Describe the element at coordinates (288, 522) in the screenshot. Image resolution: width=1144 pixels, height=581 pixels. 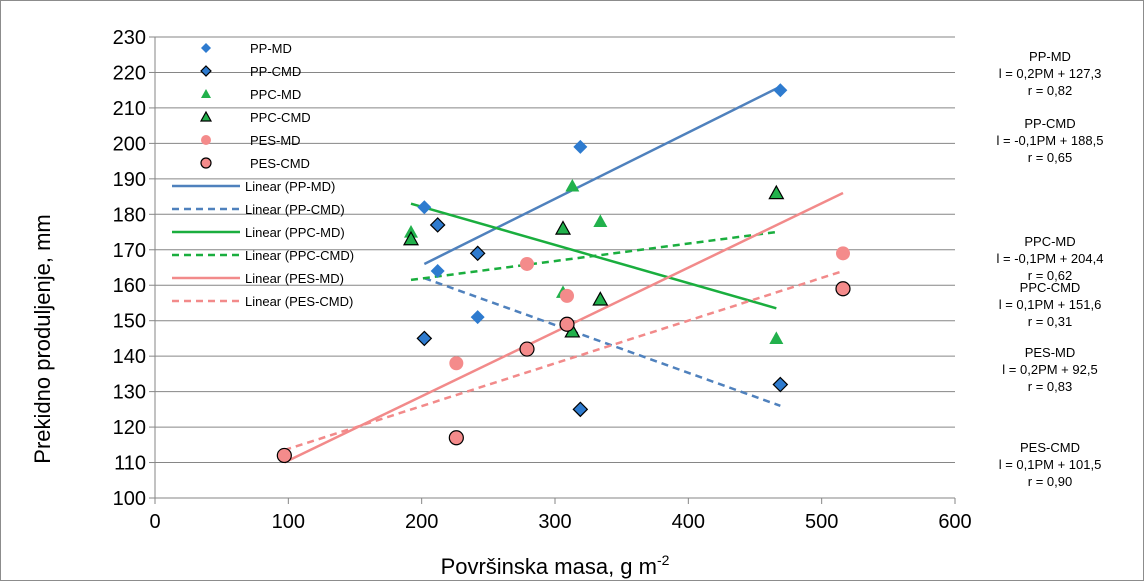
I see `x-tick-label: 100` at that location.